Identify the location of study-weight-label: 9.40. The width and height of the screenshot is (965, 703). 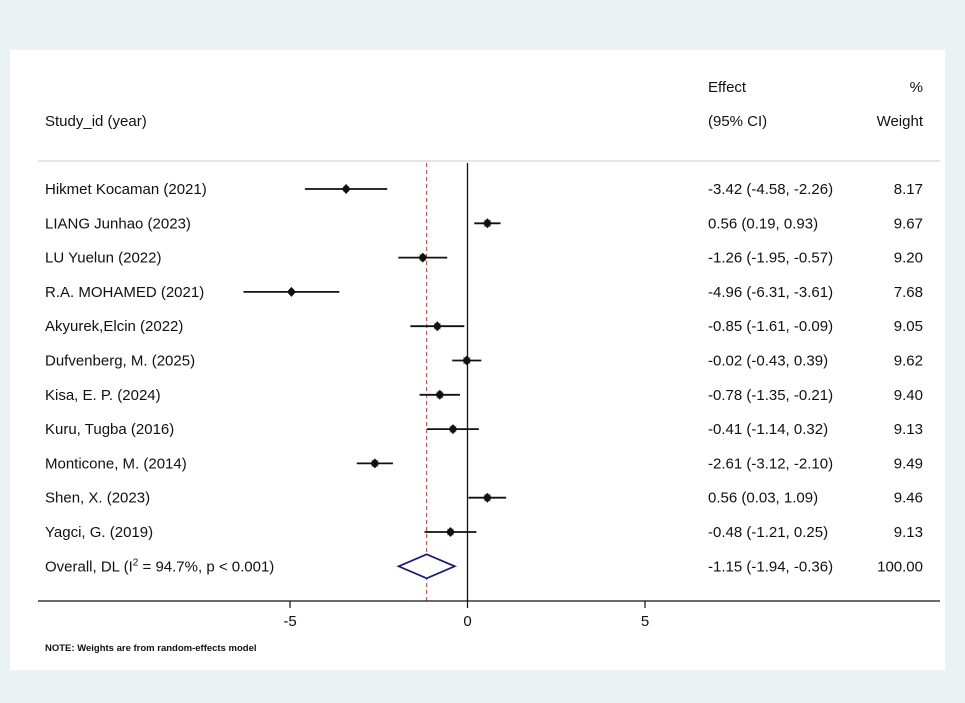
(908, 395).